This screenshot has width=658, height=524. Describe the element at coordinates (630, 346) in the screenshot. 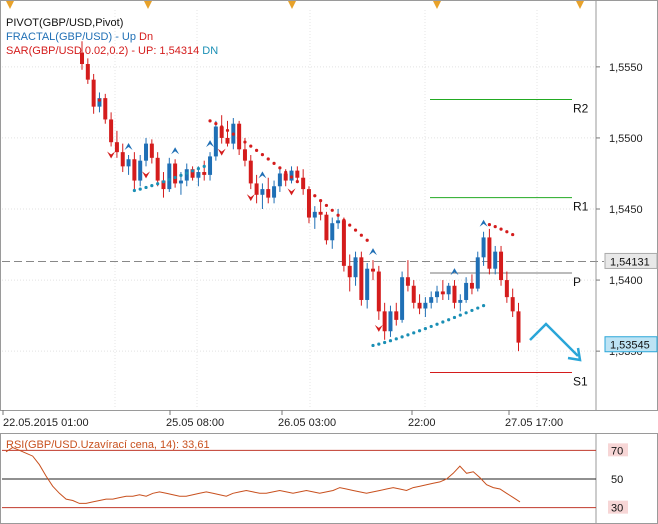

I see `current-price-label: 1,53545` at that location.